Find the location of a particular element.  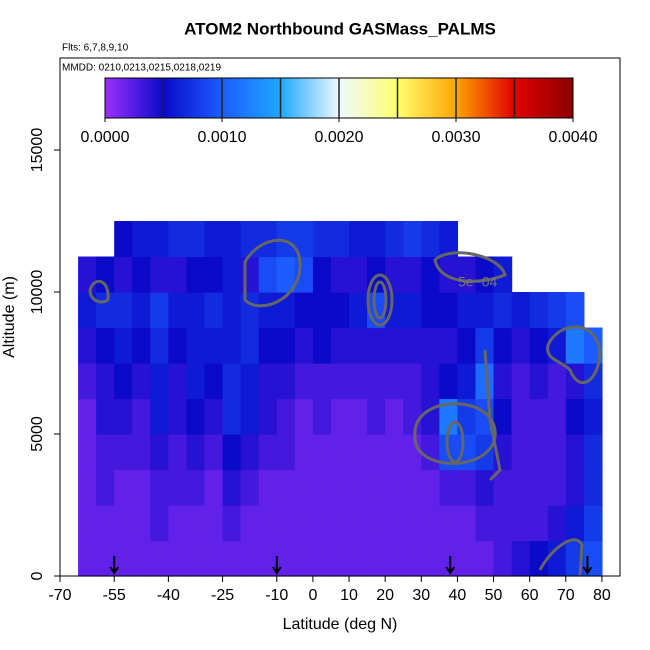

x-tick-label: 0 is located at coordinates (312, 595).